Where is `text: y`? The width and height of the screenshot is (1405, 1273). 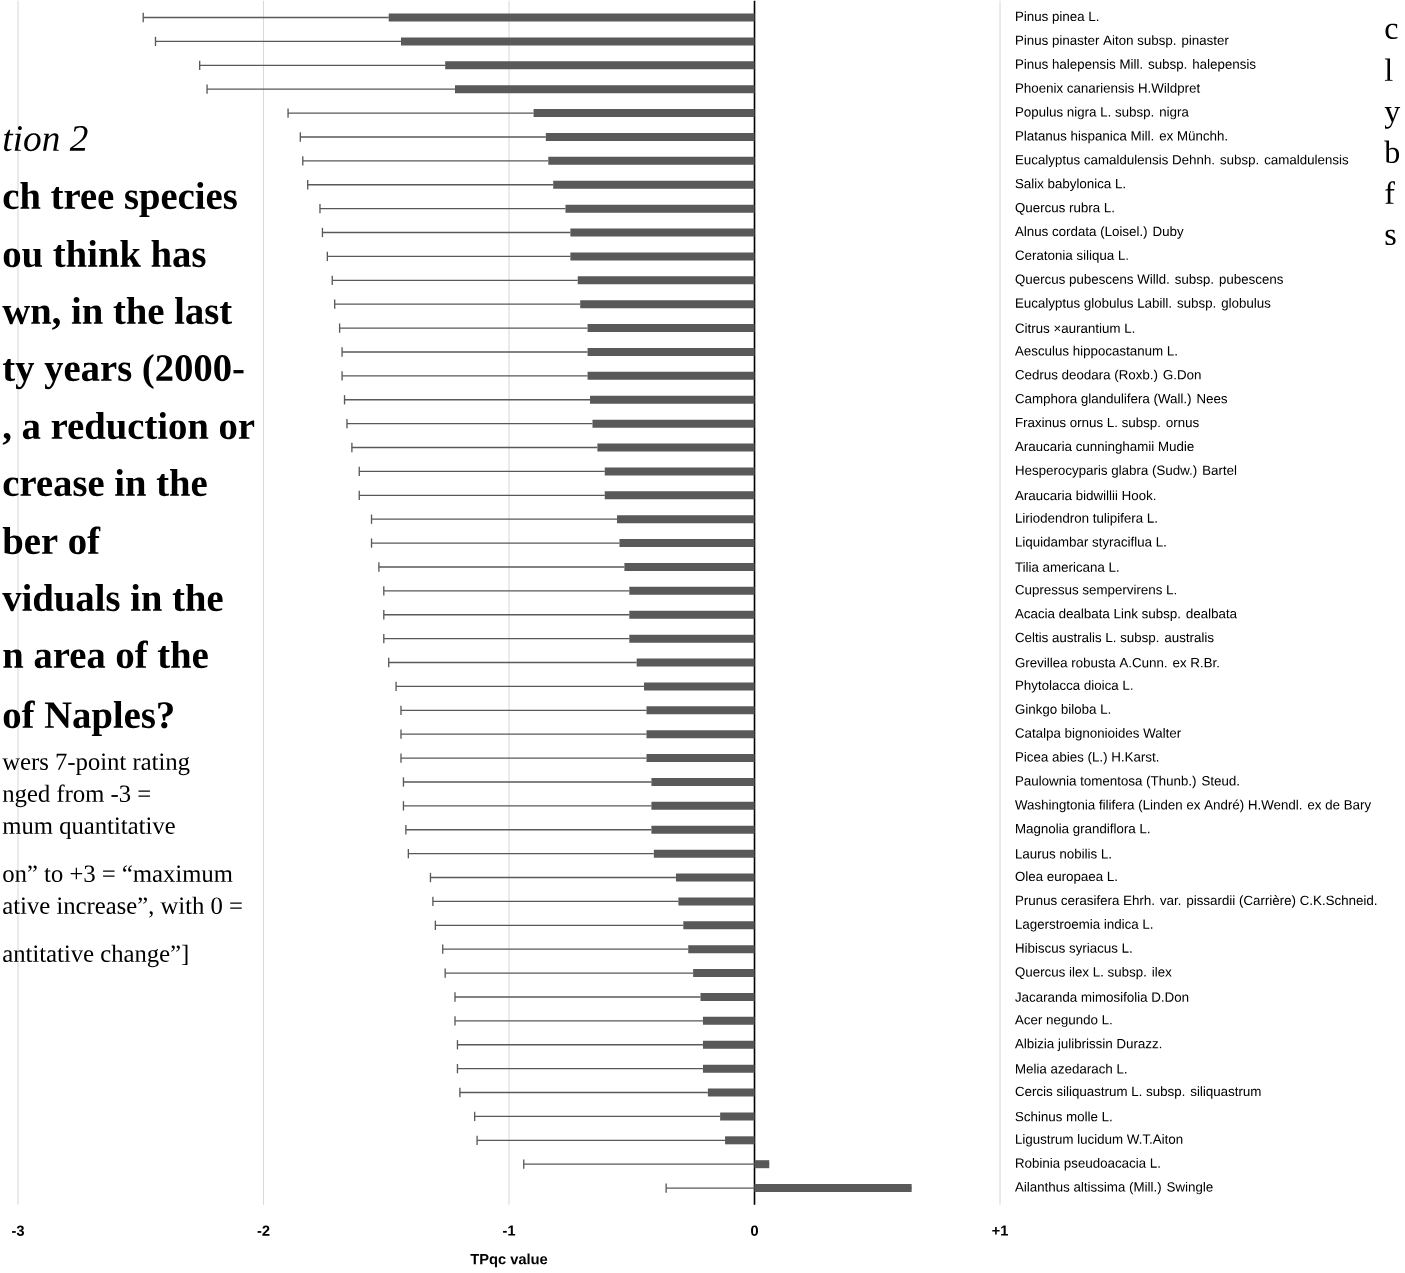 text: y is located at coordinates (1392, 118).